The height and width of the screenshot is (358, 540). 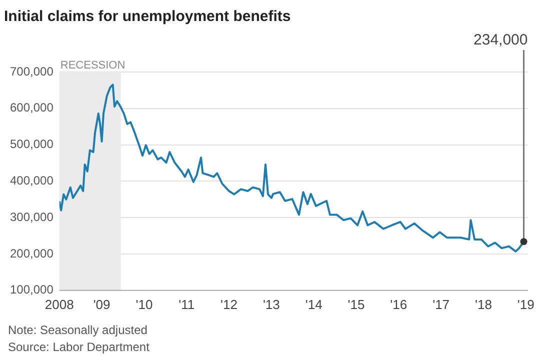 What do you see at coordinates (32, 144) in the screenshot?
I see `y-tick-label: 500,000` at bounding box center [32, 144].